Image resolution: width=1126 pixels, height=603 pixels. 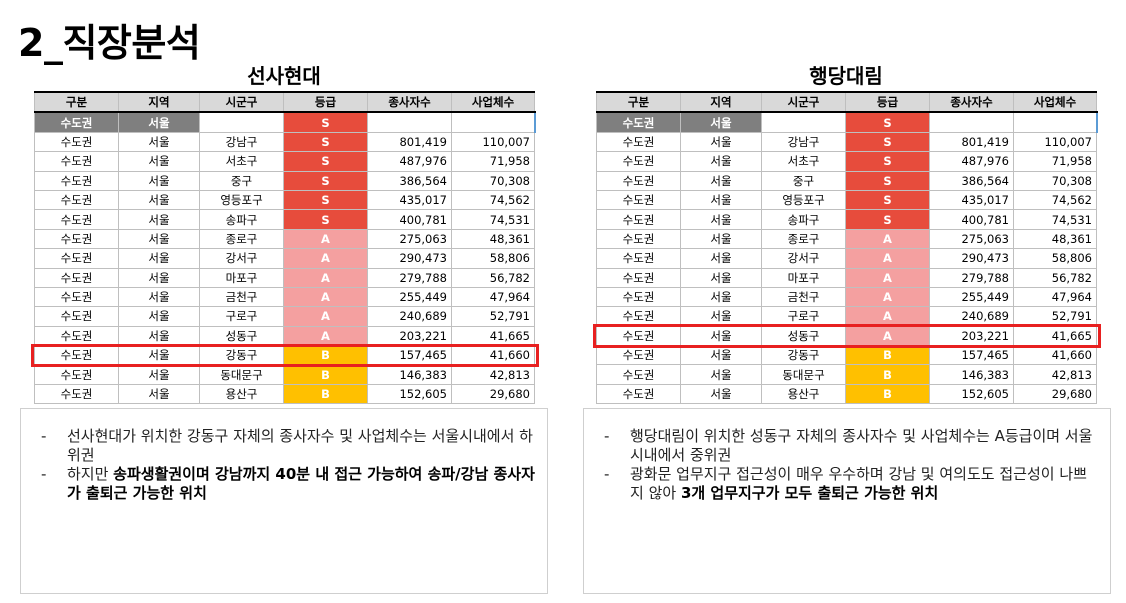 I want to click on table-row: 수도권 서울 송파구 S 400,781 74,531, so click(x=846, y=219).